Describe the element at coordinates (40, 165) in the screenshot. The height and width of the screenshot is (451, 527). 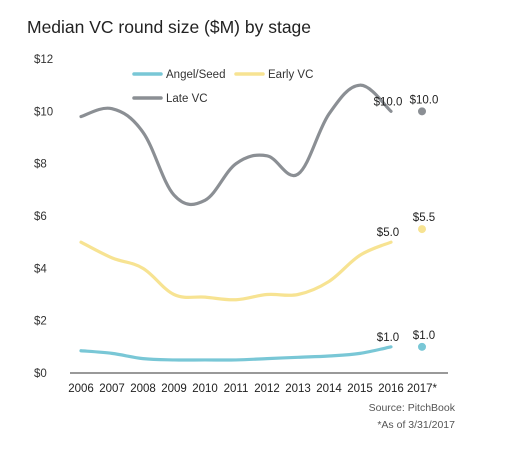
I see `y-tick-label: $8` at that location.